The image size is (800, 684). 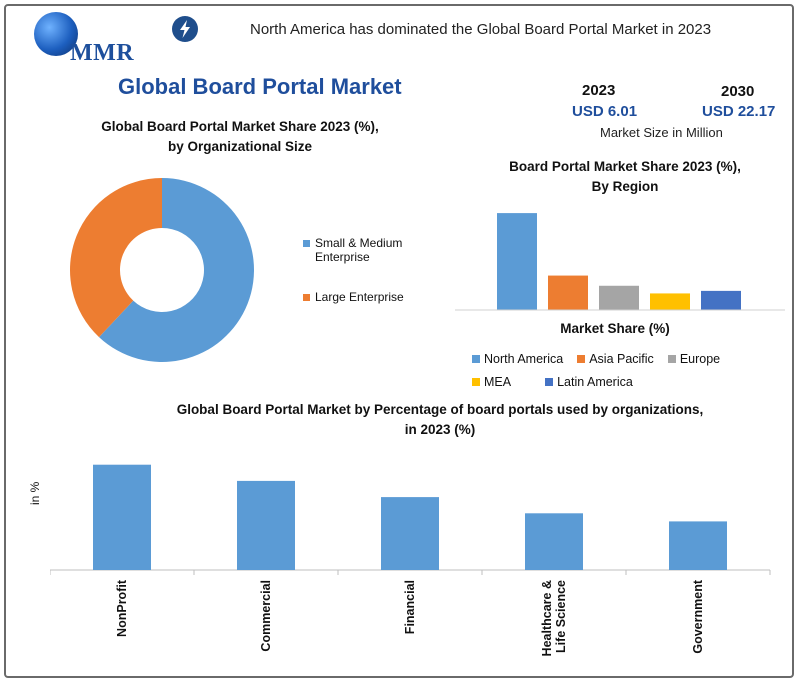 What do you see at coordinates (739, 111) in the screenshot?
I see `stat-value-2030: USD 22.17` at bounding box center [739, 111].